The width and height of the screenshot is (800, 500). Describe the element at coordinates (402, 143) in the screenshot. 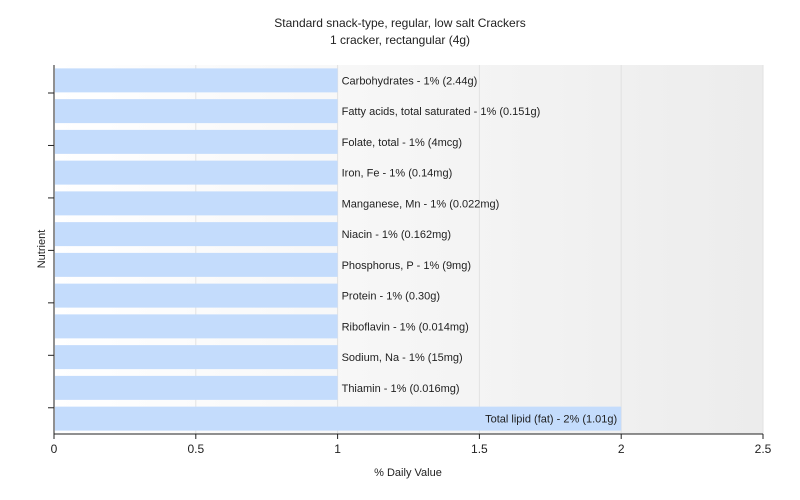

I see `bar-label: Folate, total - 1% (4mcg)` at that location.